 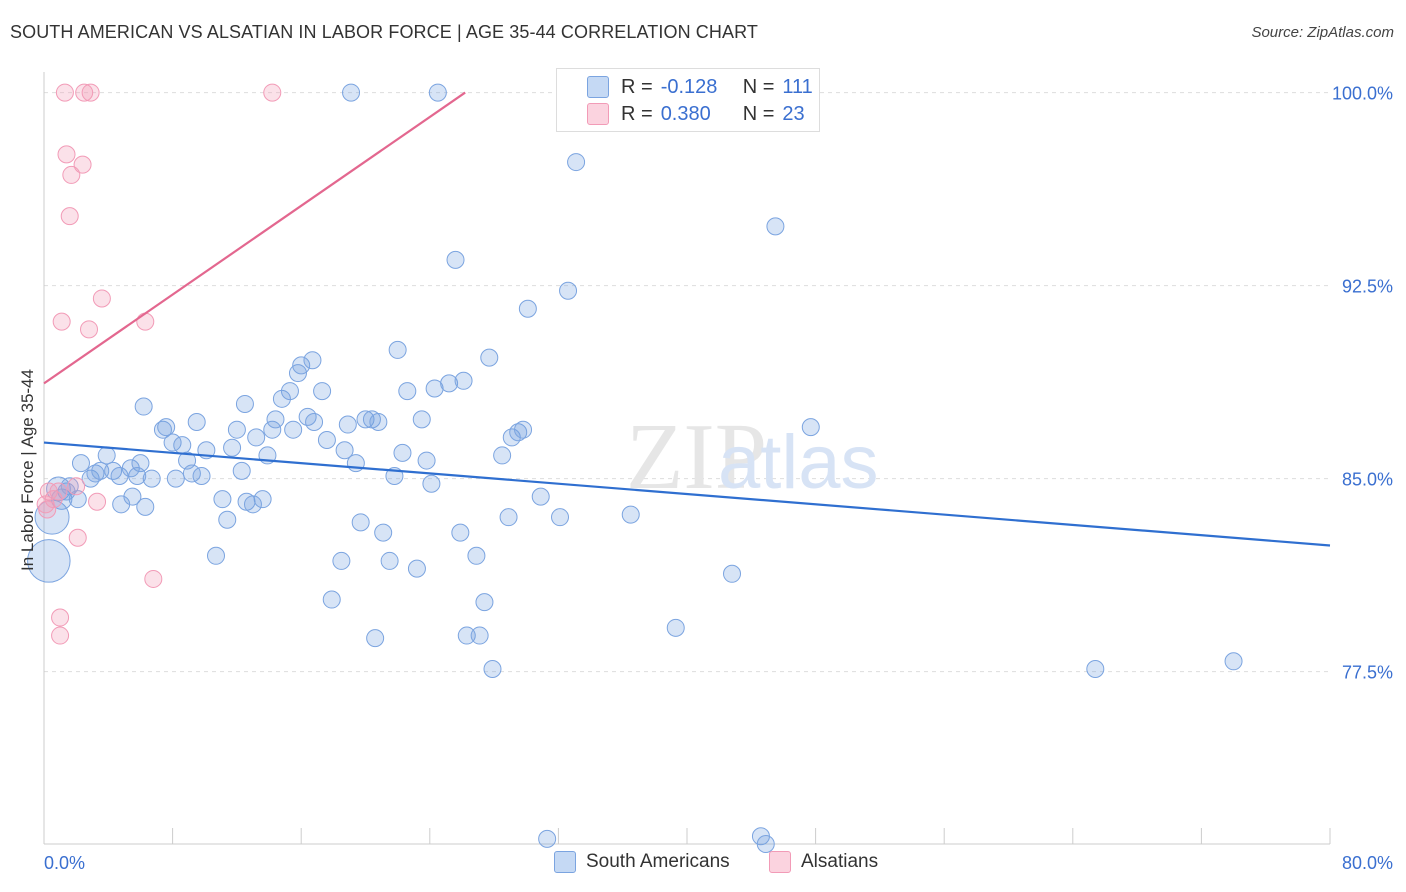 What do you see at coordinates (1367, 287) in the screenshot?
I see `y-tick-label: 92.5%` at bounding box center [1367, 287].